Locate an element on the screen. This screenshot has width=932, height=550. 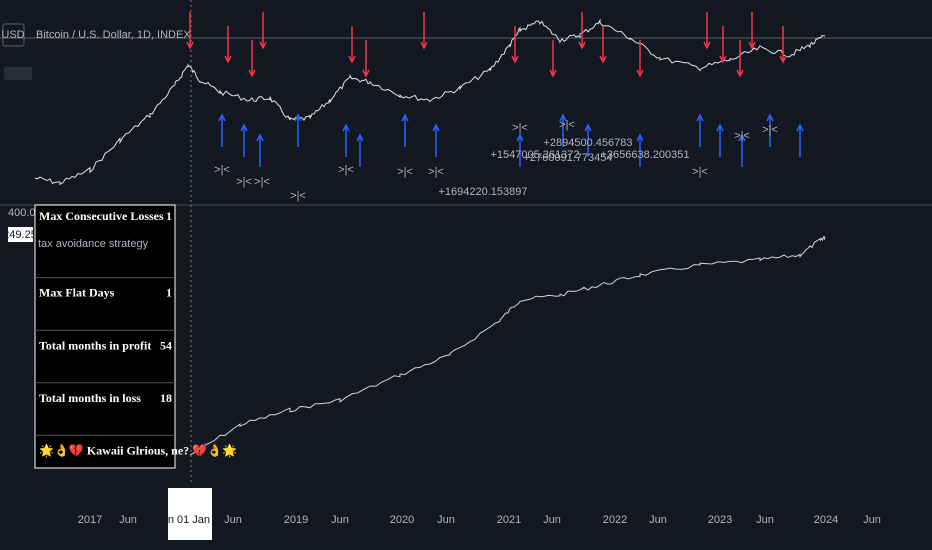
table-value: 18 is located at coordinates (166, 398).